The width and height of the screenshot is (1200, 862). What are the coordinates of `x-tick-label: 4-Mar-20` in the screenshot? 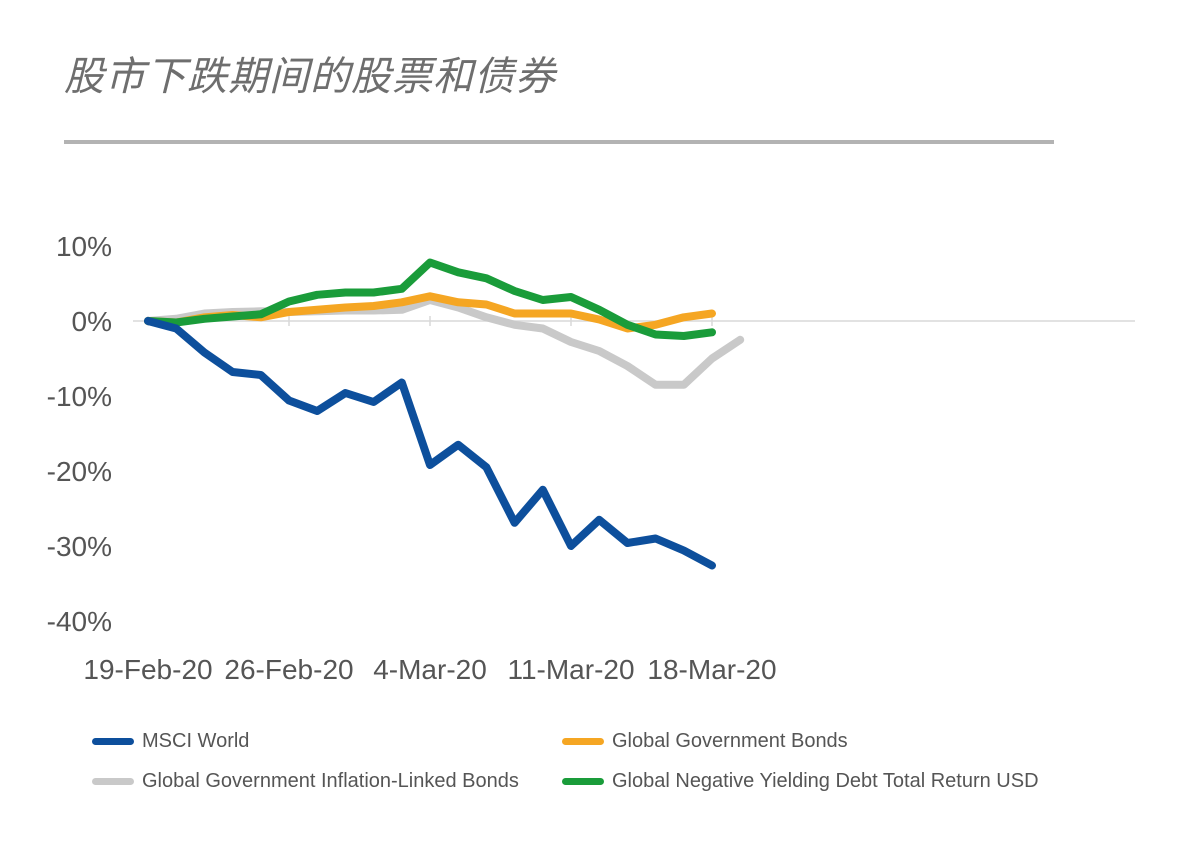 It's located at (430, 669).